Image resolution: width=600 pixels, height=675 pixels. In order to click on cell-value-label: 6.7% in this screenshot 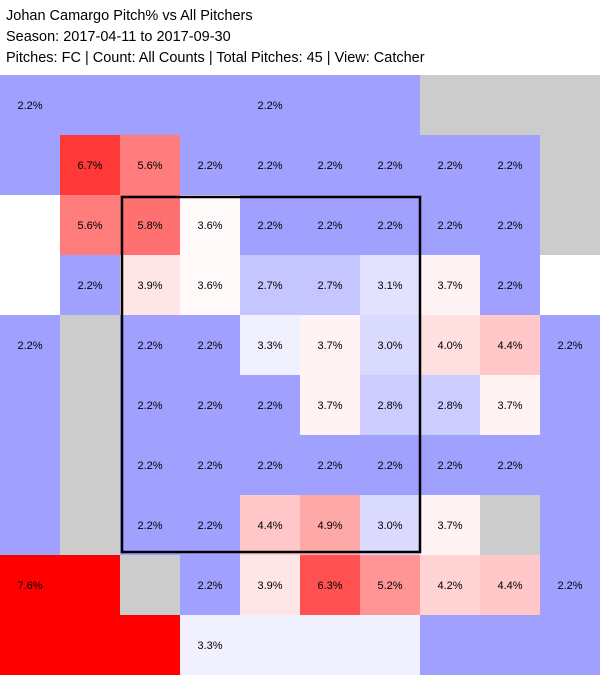, I will do `click(89, 166)`.